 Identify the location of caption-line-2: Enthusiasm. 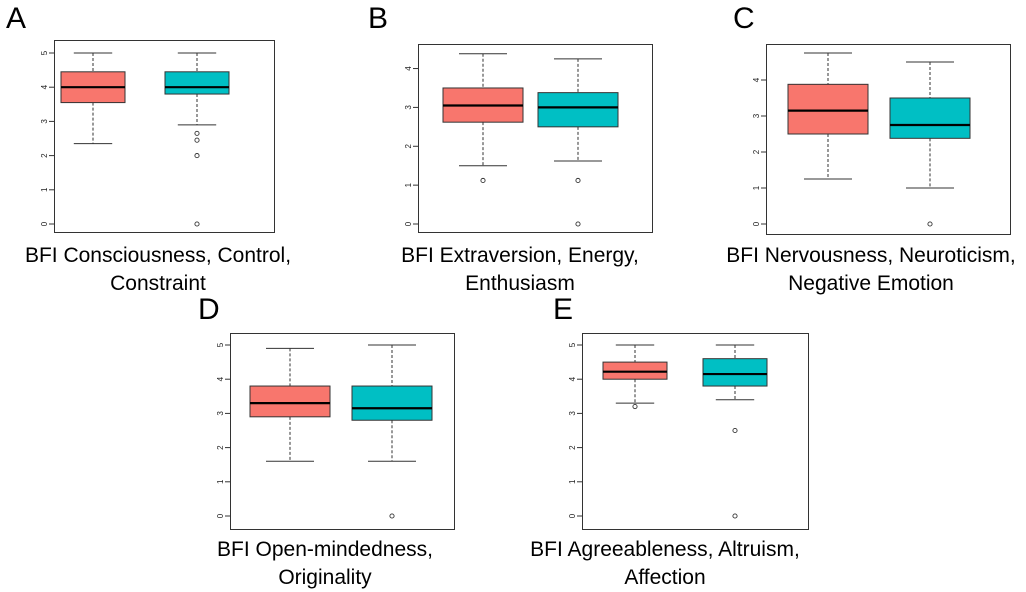
(520, 283).